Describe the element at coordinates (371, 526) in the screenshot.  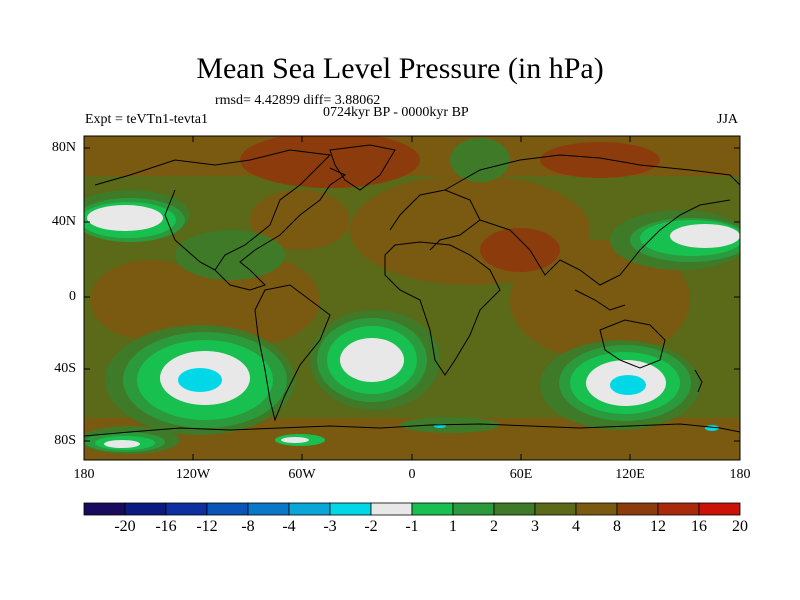
I see `colorbar-label: -2` at that location.